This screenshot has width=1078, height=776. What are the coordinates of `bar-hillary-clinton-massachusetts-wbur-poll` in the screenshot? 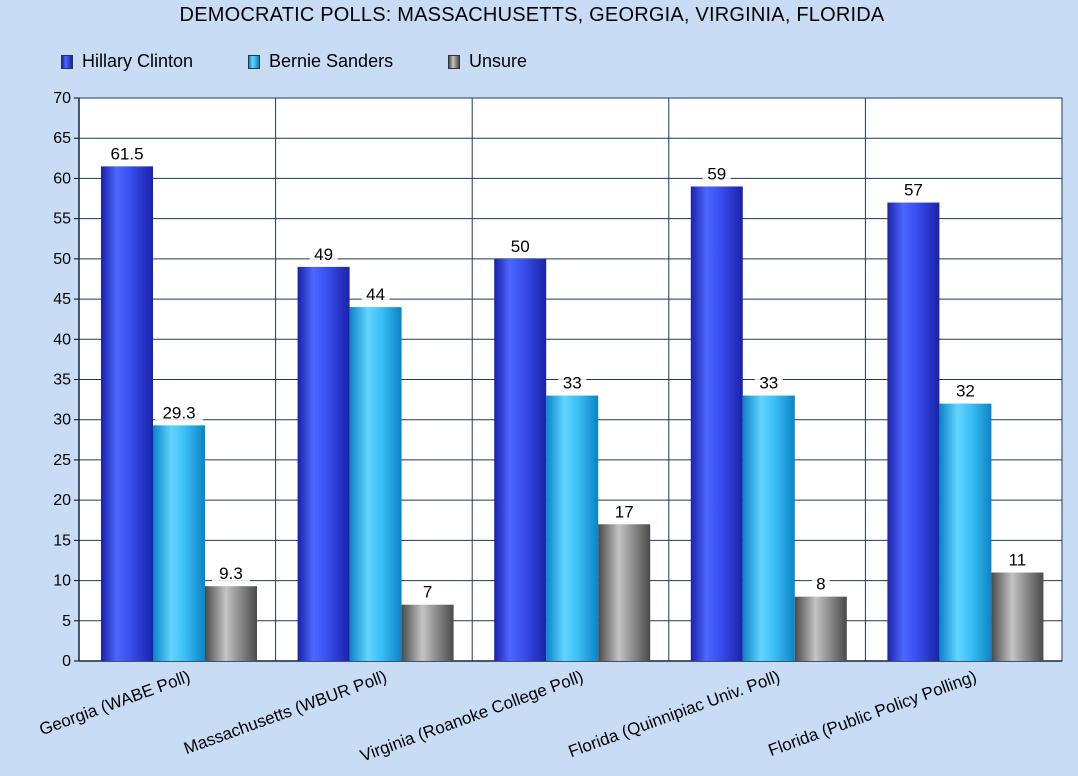 It's located at (323, 463).